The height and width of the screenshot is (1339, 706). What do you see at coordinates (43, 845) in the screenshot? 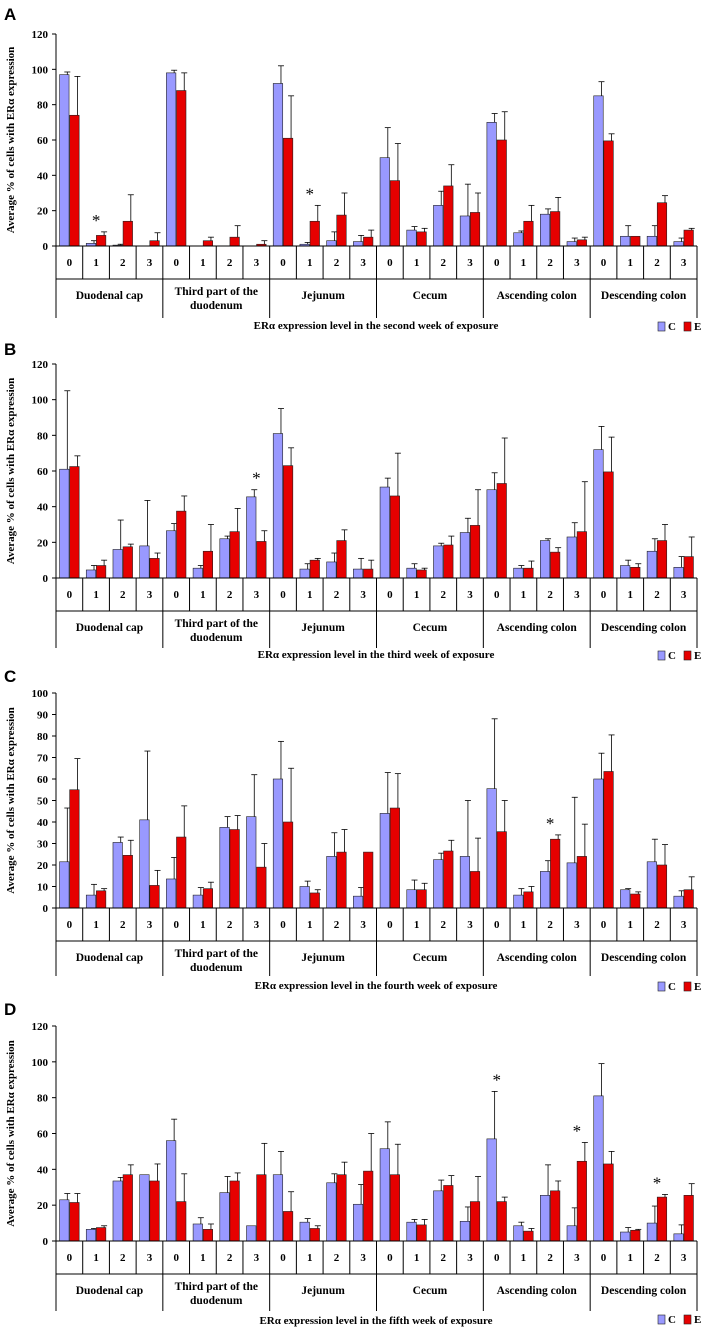
I see `y-tick-label: 30` at bounding box center [43, 845].